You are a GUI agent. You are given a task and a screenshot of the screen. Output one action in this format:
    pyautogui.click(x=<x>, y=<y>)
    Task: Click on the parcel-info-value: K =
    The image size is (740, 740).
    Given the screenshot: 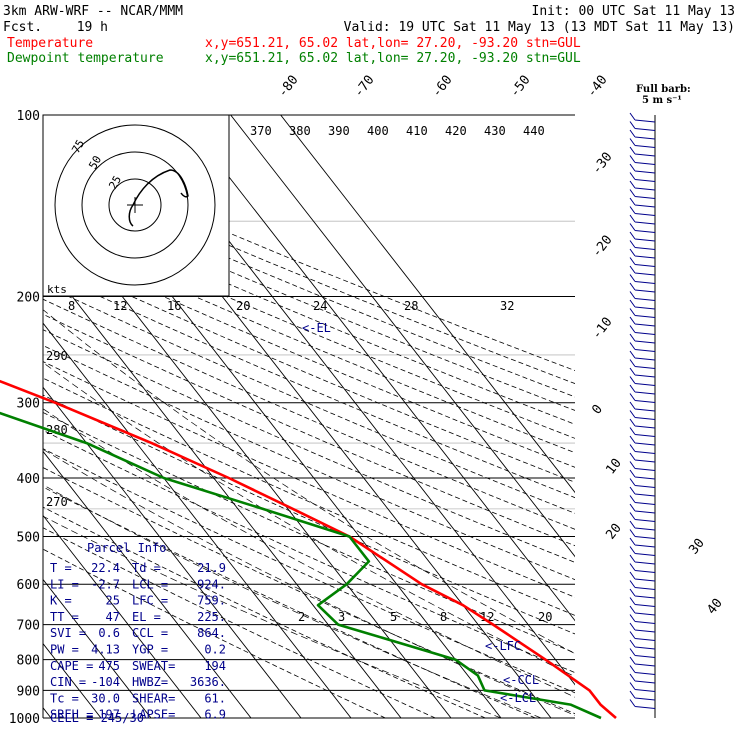 What is the action you would take?
    pyautogui.click(x=61, y=601)
    